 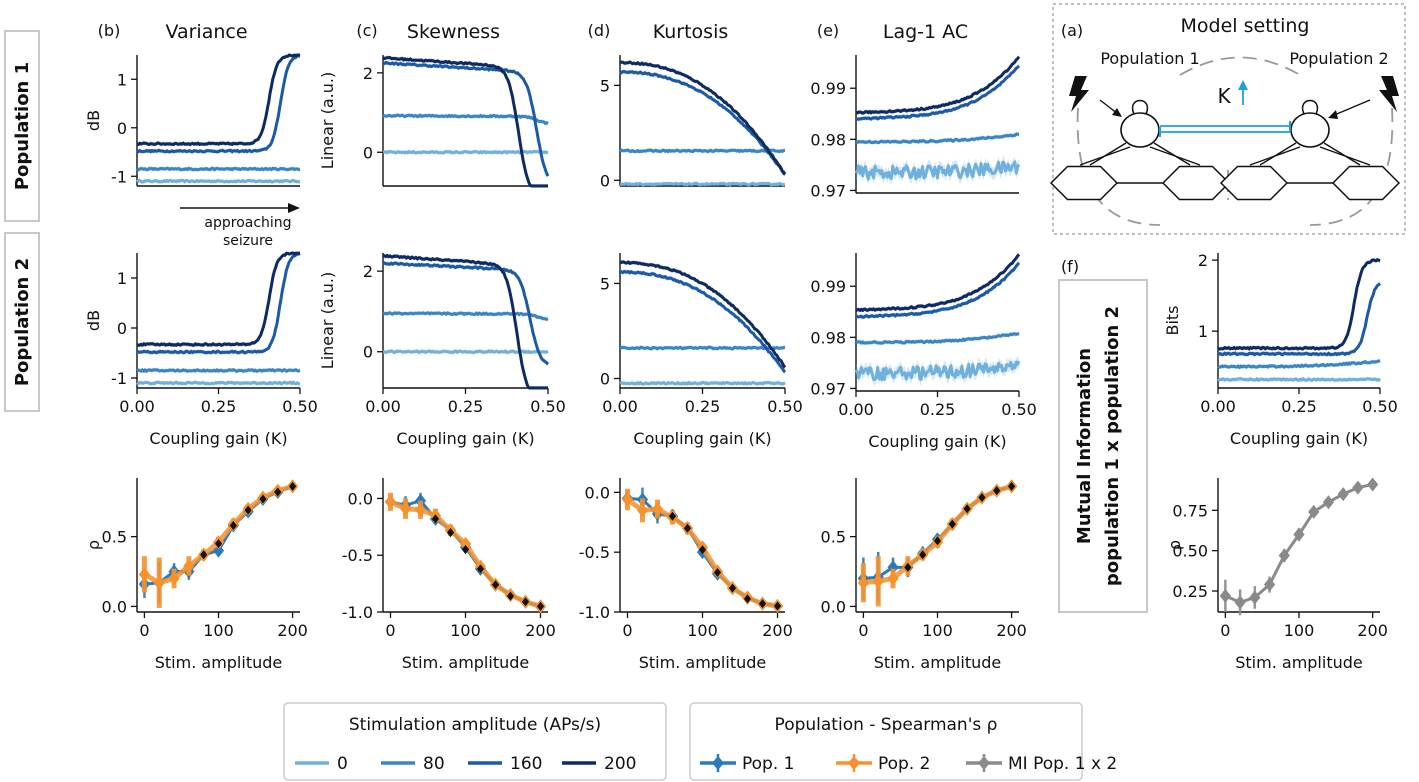 What do you see at coordinates (475, 741) in the screenshot?
I see `legend-stimulation: Stimulation amplitude (APs/s)0 80 160 200` at bounding box center [475, 741].